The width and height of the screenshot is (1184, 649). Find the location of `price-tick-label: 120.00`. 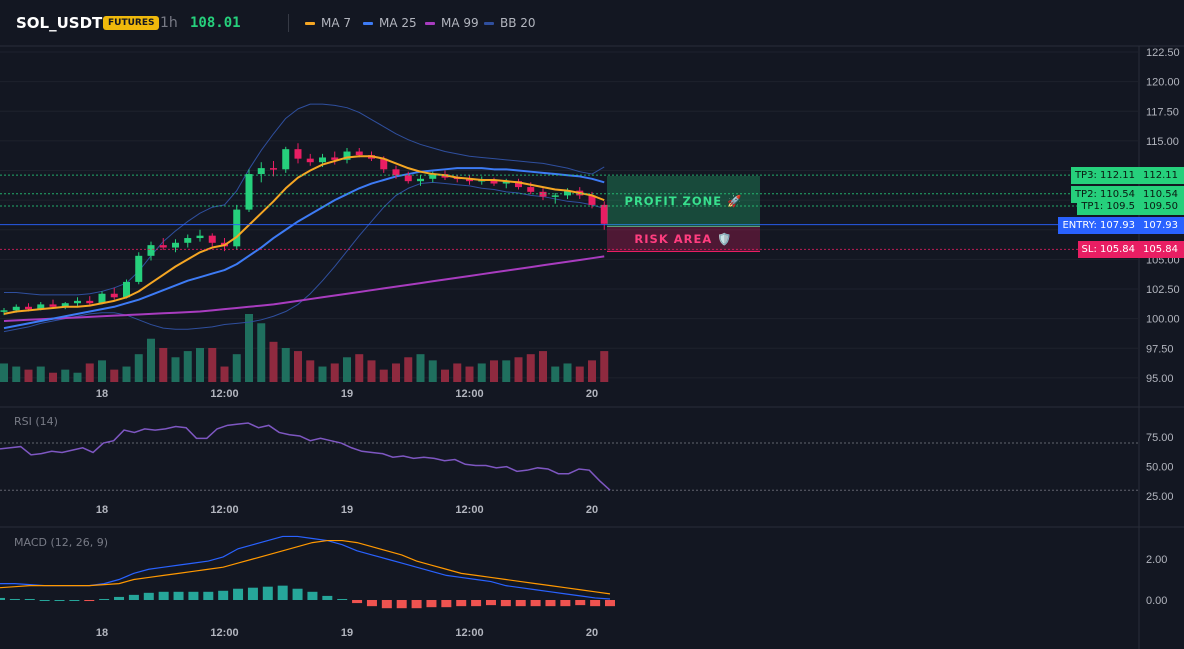

price-tick-label: 120.00 is located at coordinates (1163, 83).